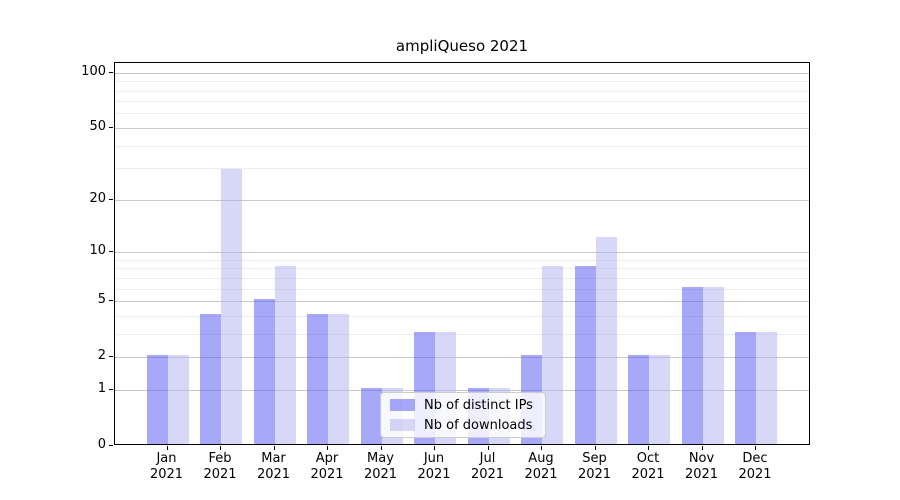 The image size is (900, 500). I want to click on bar-downloads-feb-2021, so click(231, 306).